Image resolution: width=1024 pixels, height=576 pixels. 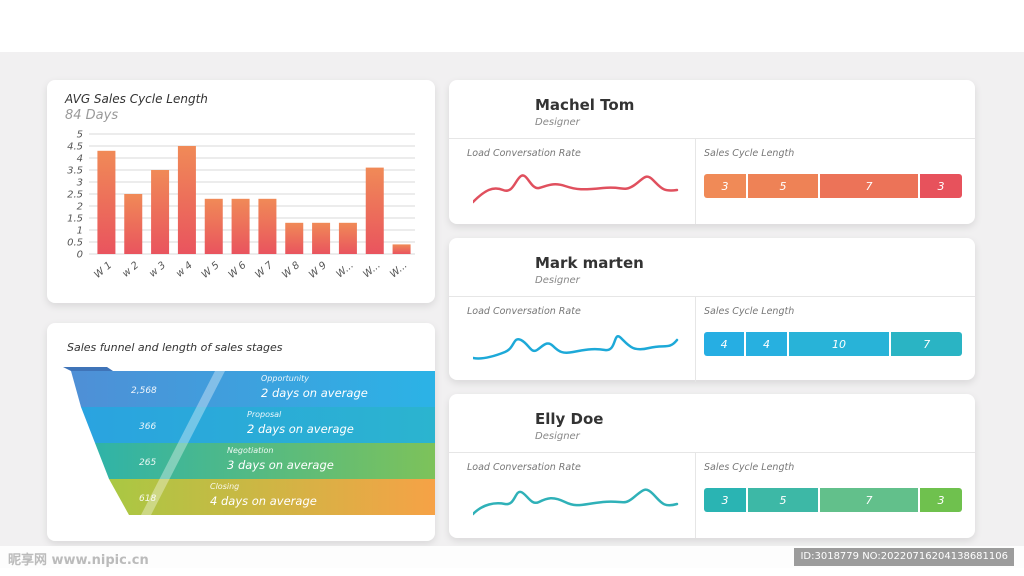 What do you see at coordinates (103, 270) in the screenshot?
I see `x-tick-label: W 1` at bounding box center [103, 270].